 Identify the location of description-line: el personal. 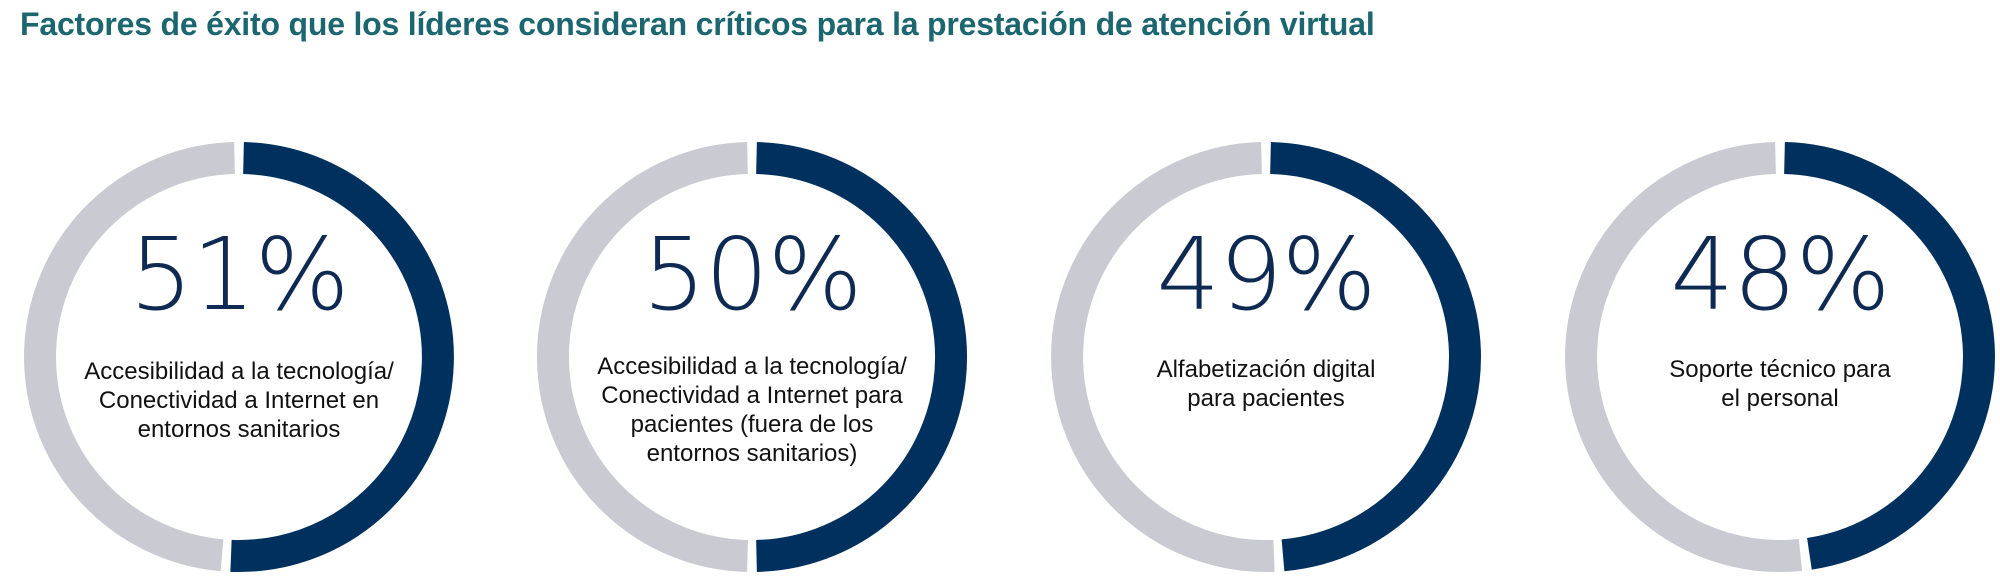
(1780, 398).